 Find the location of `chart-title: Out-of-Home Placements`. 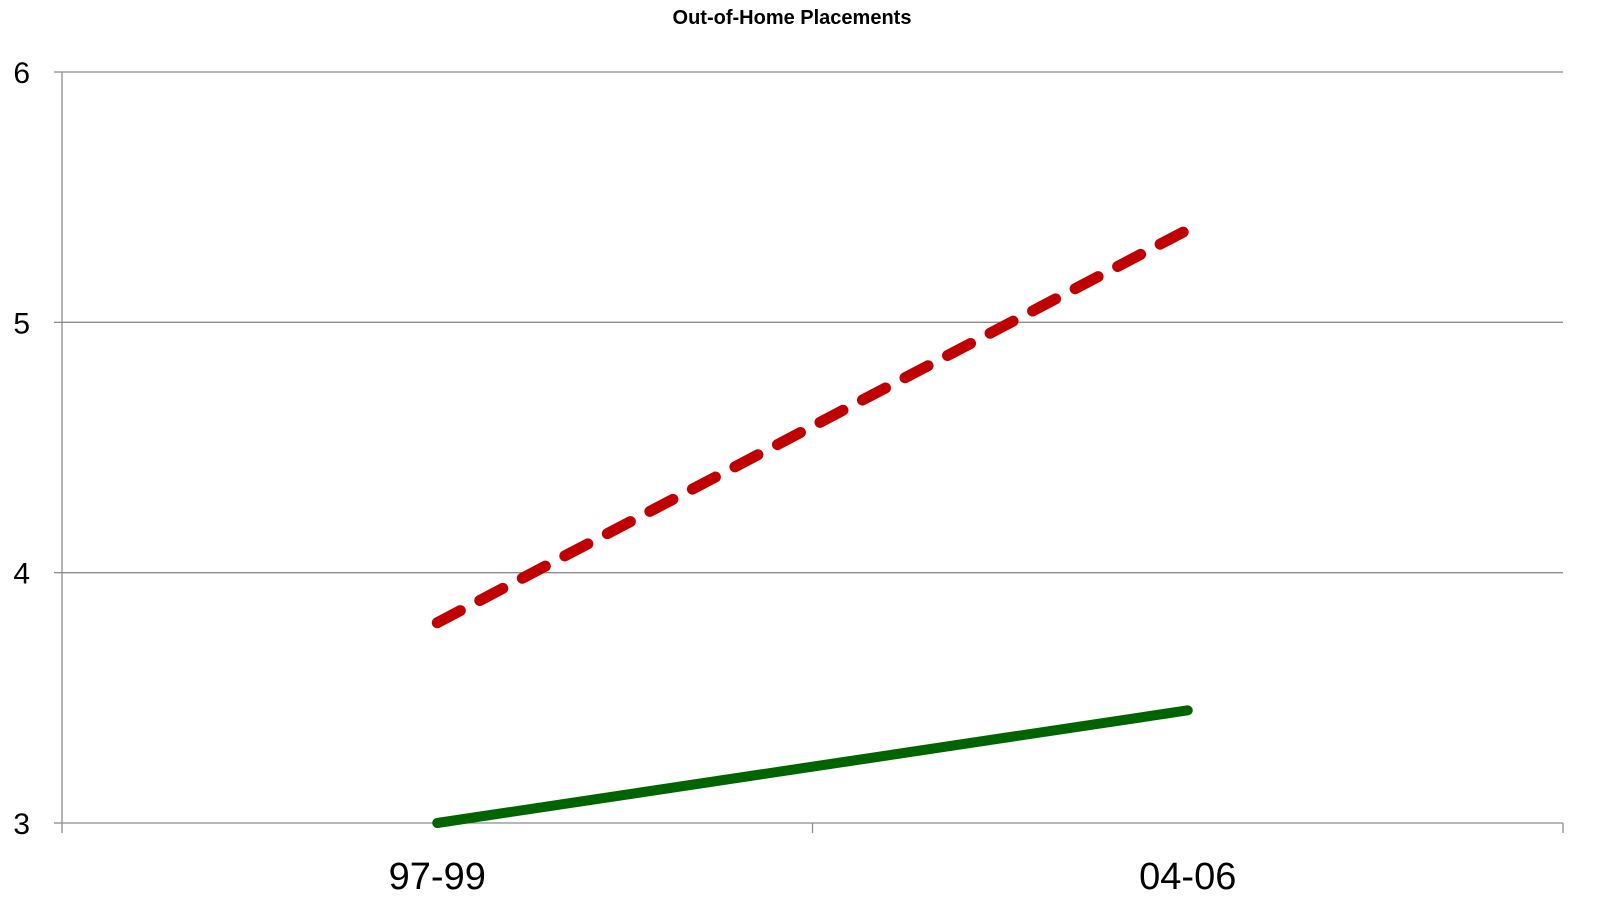

chart-title: Out-of-Home Placements is located at coordinates (792, 18).